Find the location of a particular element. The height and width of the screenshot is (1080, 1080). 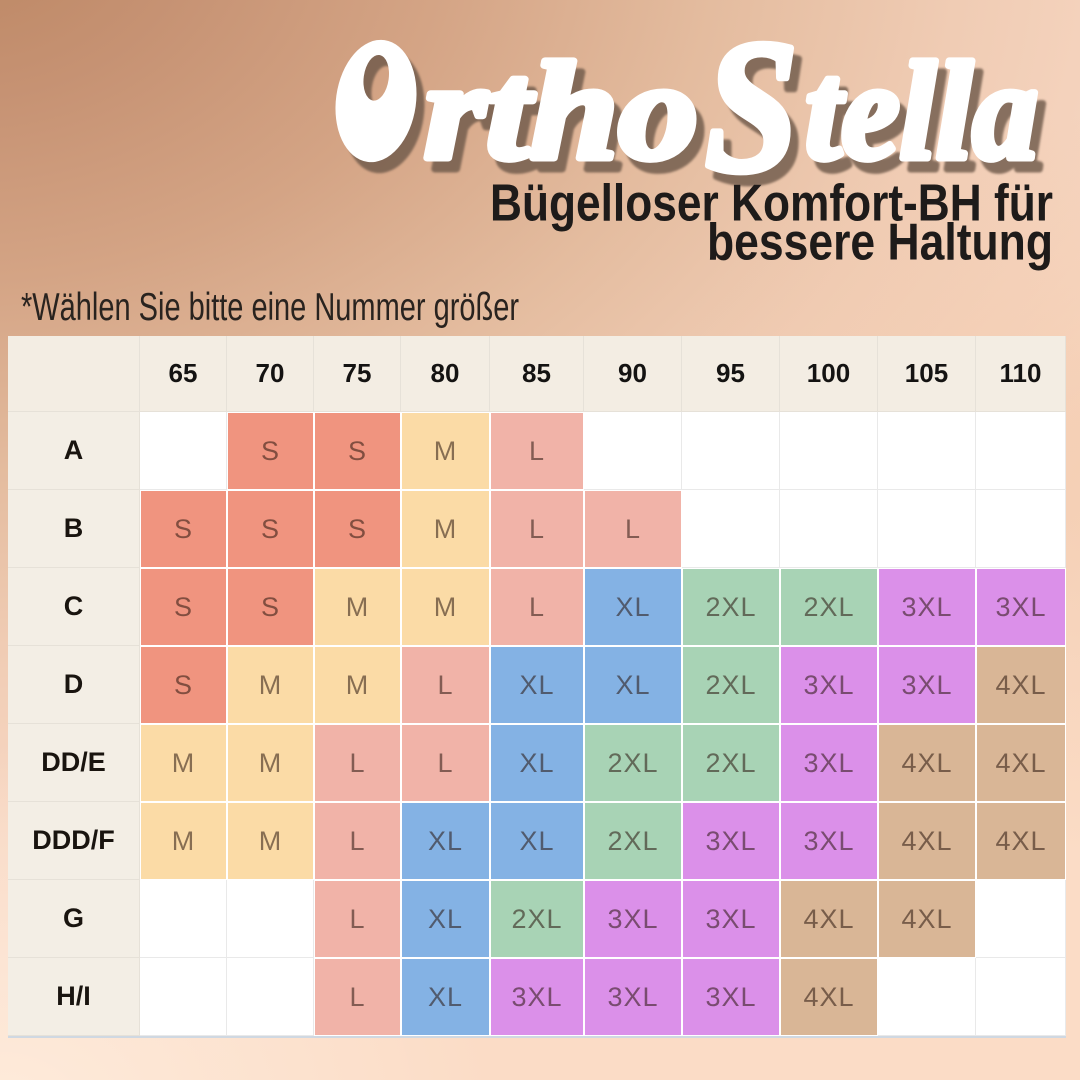

svg-text:*Wählen Sie bitte eine Nummer: *Wählen Sie bitte eine Nummer größer is located at coordinates (270, 307).